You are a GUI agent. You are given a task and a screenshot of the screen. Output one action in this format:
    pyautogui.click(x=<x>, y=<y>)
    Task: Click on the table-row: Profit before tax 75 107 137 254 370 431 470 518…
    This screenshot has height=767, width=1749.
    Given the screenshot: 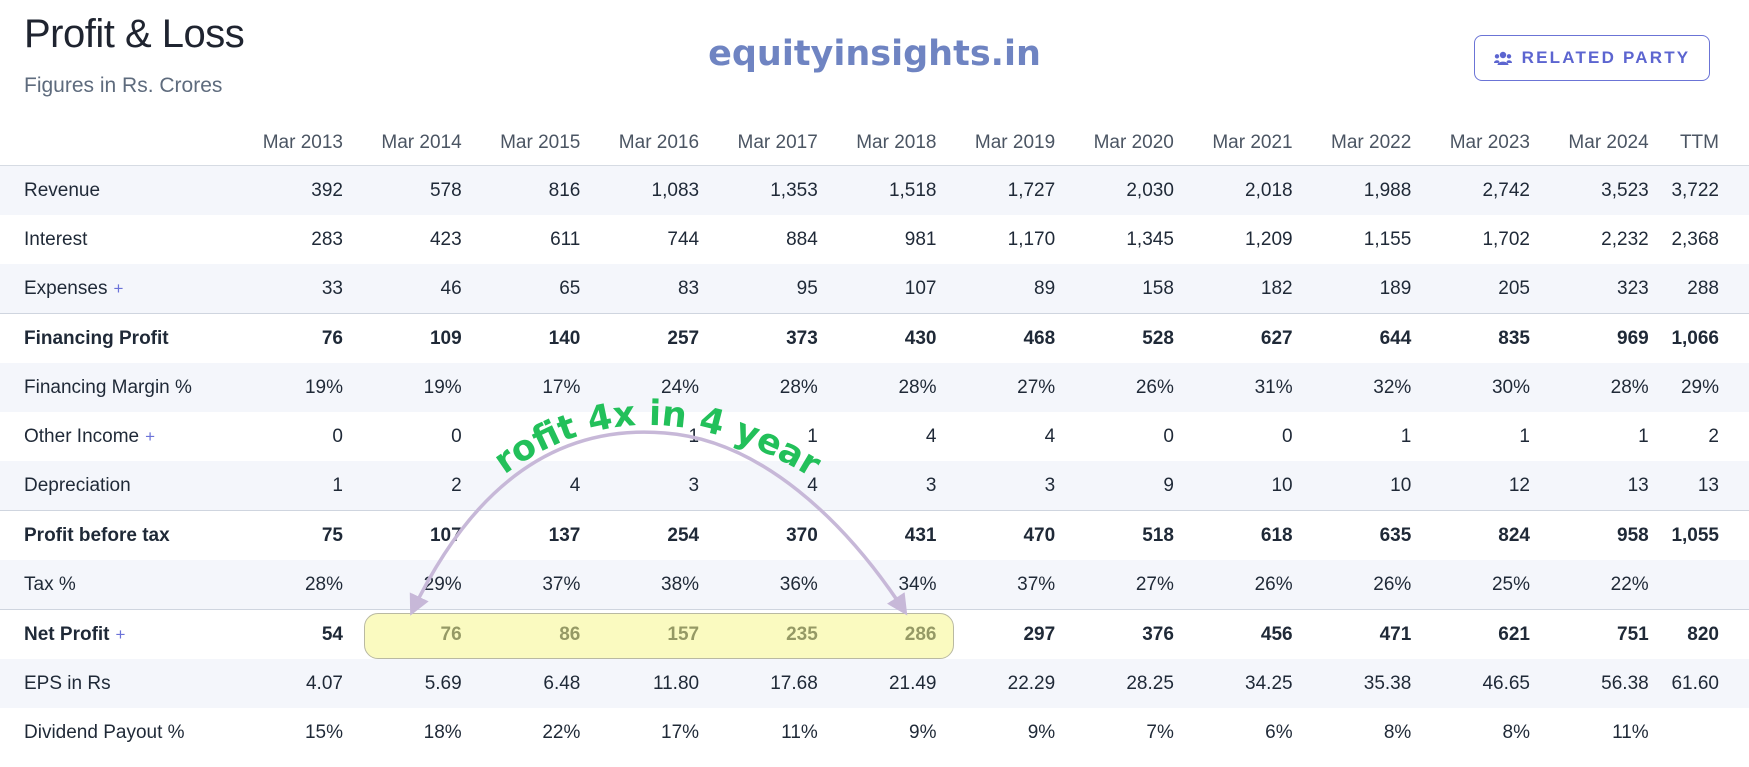 What is the action you would take?
    pyautogui.click(x=874, y=535)
    